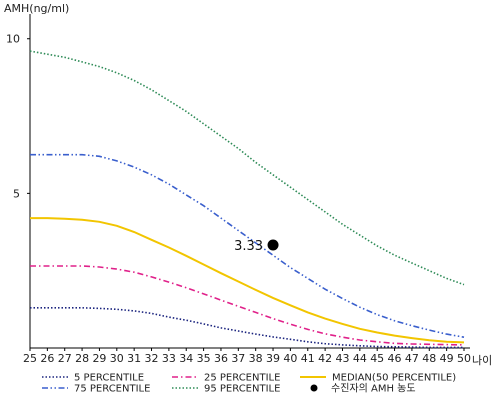 Image resolution: width=500 pixels, height=400 pixels. Describe the element at coordinates (152, 358) in the screenshot. I see `x-tick-label: 32` at that location.